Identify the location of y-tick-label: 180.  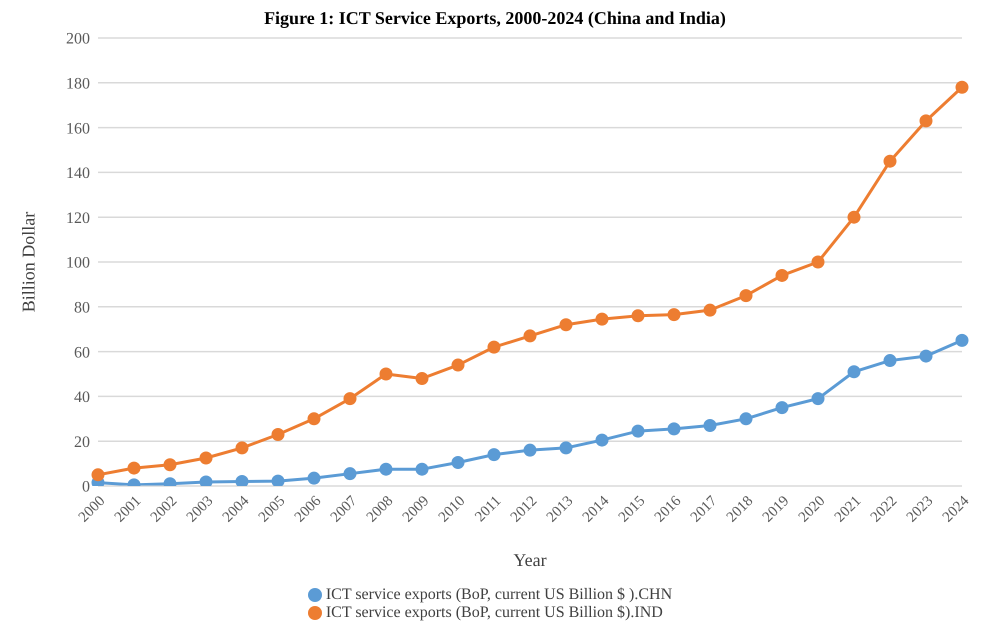
(78, 83).